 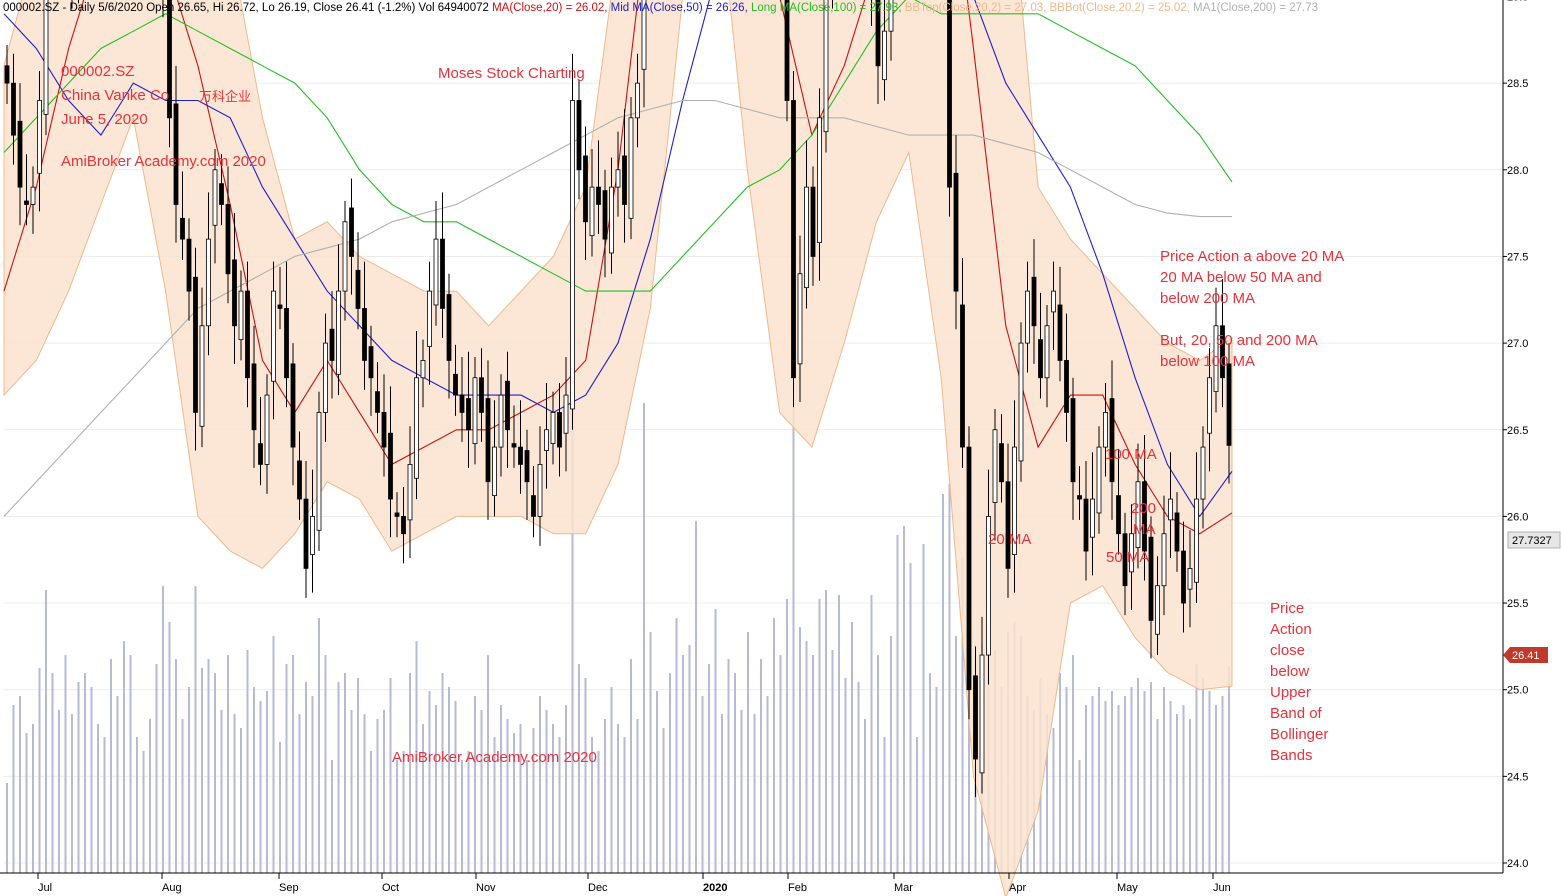 I want to click on x-tick-label: Mar, so click(x=903, y=888).